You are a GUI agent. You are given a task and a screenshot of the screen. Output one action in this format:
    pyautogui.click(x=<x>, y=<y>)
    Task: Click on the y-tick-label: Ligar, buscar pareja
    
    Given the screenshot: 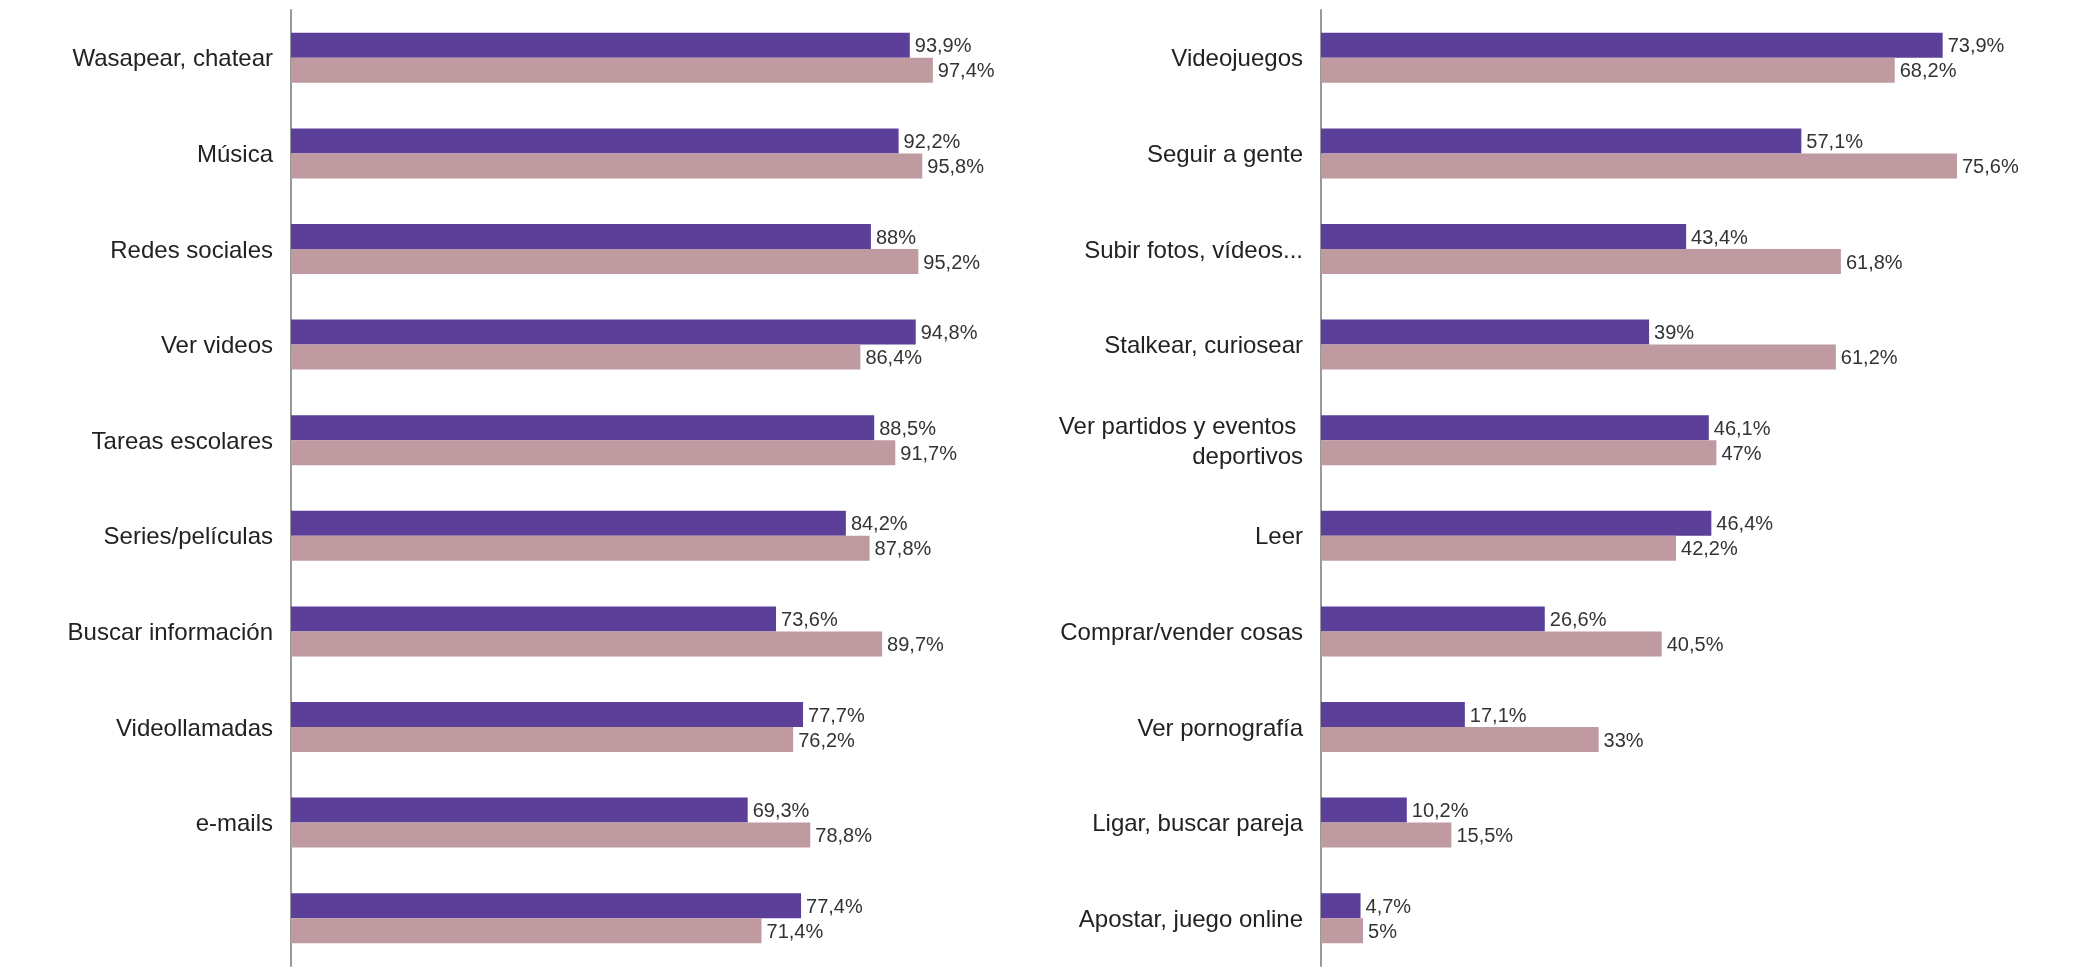 What is the action you would take?
    pyautogui.click(x=1198, y=823)
    